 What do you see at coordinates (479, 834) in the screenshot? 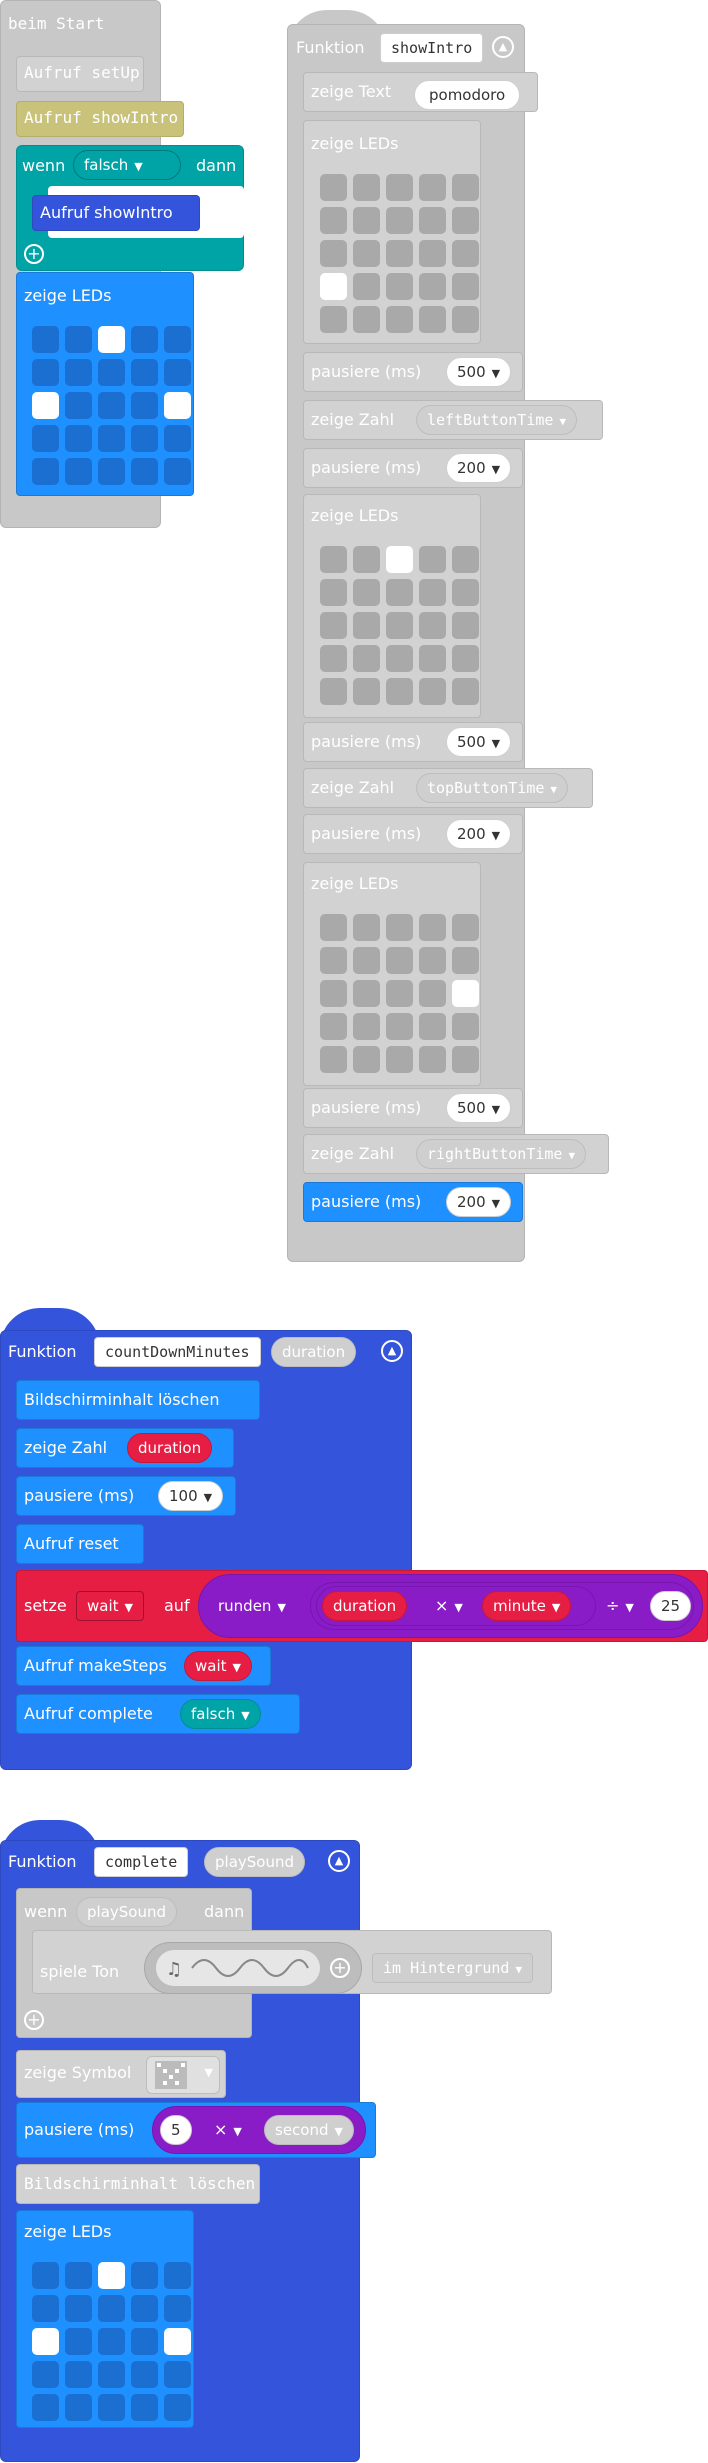
I see `pause-4-value: 200 ▼` at bounding box center [479, 834].